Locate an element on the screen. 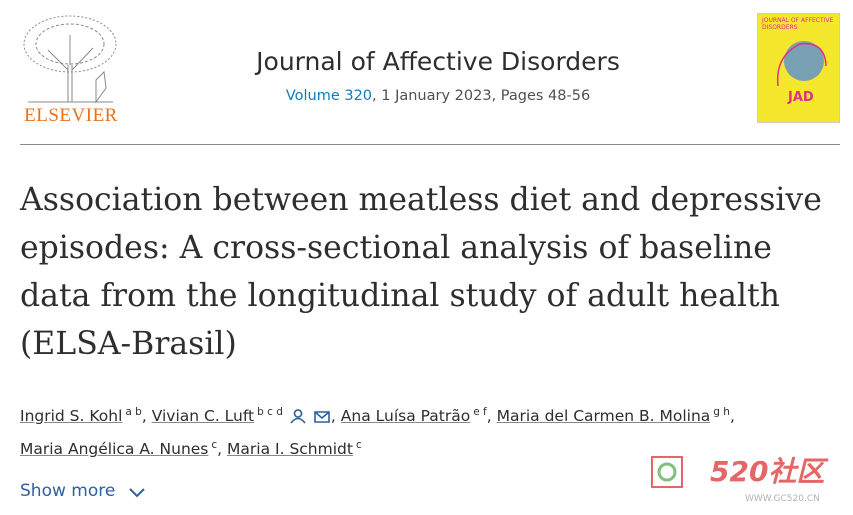  cover-logo: JAD is located at coordinates (801, 97).